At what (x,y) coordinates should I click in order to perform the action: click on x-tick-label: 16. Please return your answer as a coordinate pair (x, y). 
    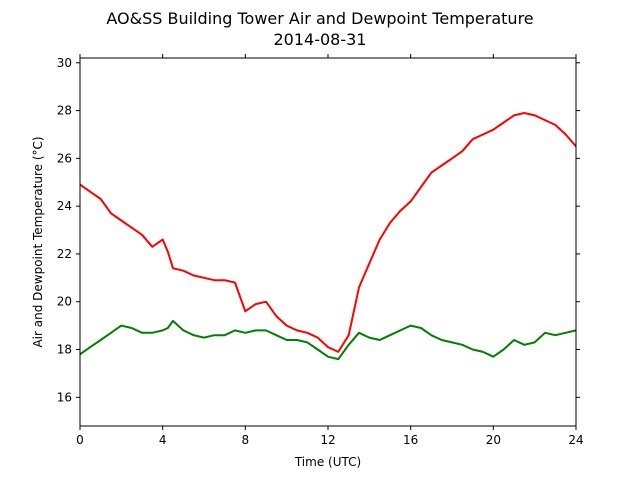
    Looking at the image, I should click on (410, 440).